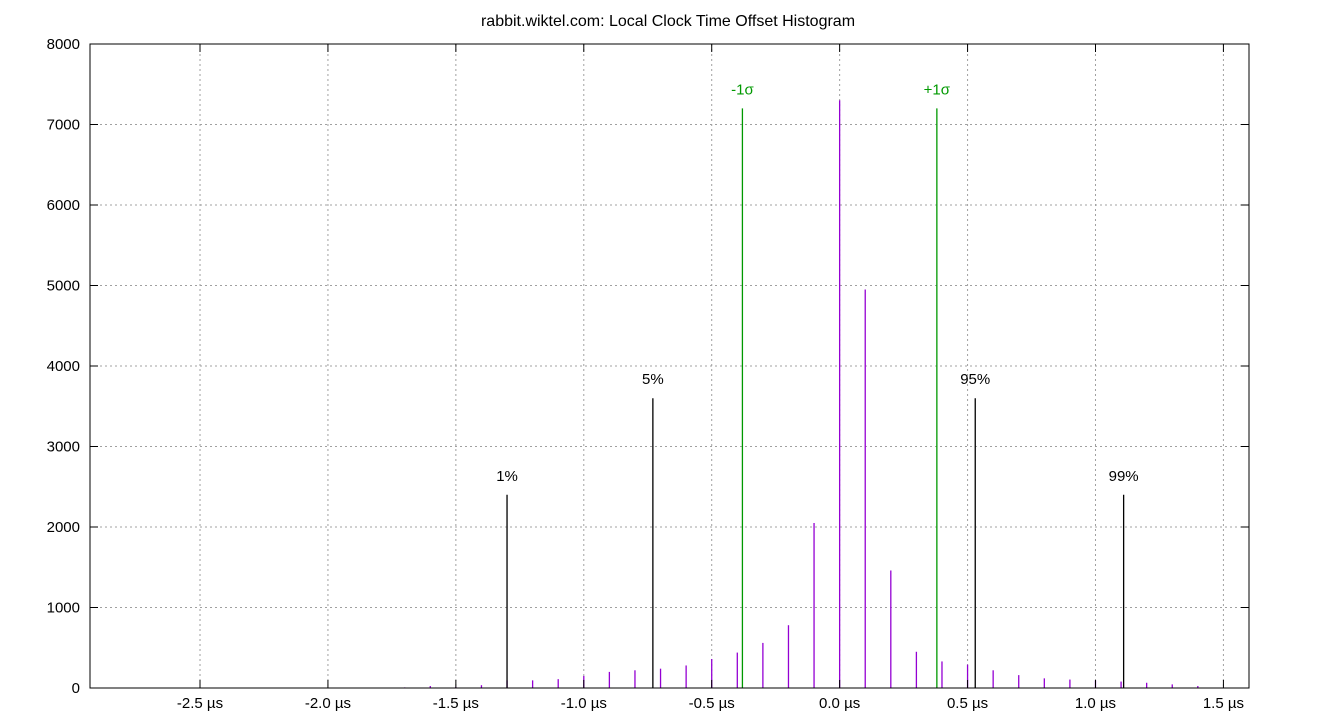  I want to click on marker-label: 1%, so click(507, 476).